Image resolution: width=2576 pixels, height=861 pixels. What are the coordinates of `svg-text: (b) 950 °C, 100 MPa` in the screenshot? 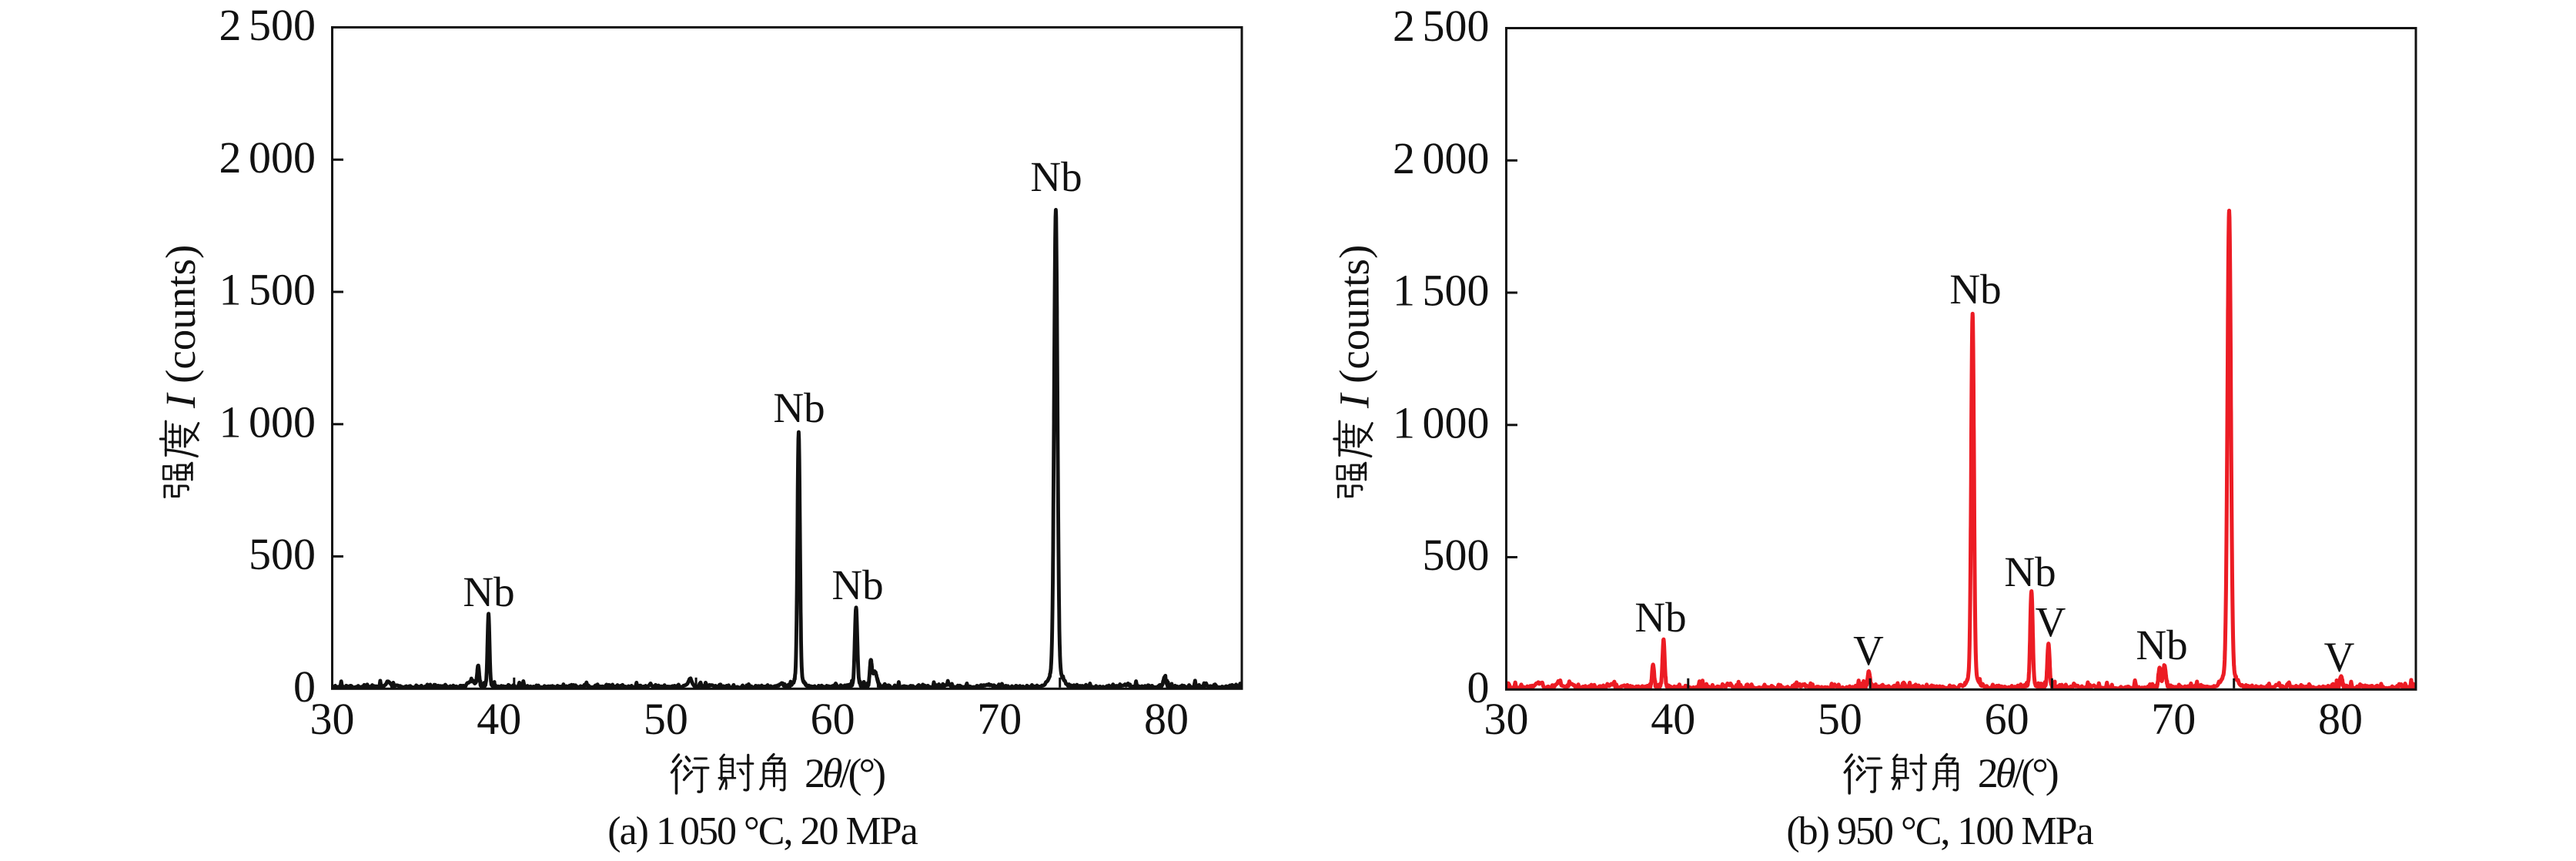 It's located at (1939, 831).